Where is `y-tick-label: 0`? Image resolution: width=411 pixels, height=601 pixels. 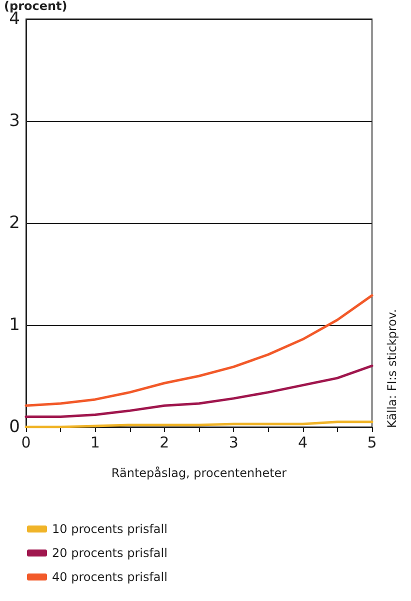
y-tick-label: 0 is located at coordinates (14, 427).